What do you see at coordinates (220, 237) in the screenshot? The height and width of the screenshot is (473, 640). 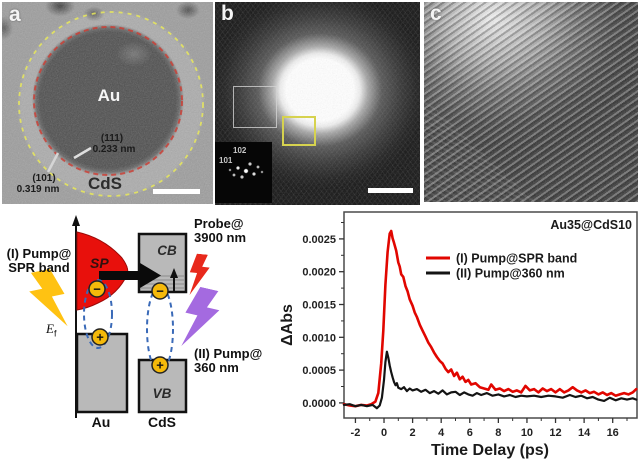 I see `probe-label-line2: 3900 nm` at bounding box center [220, 237].